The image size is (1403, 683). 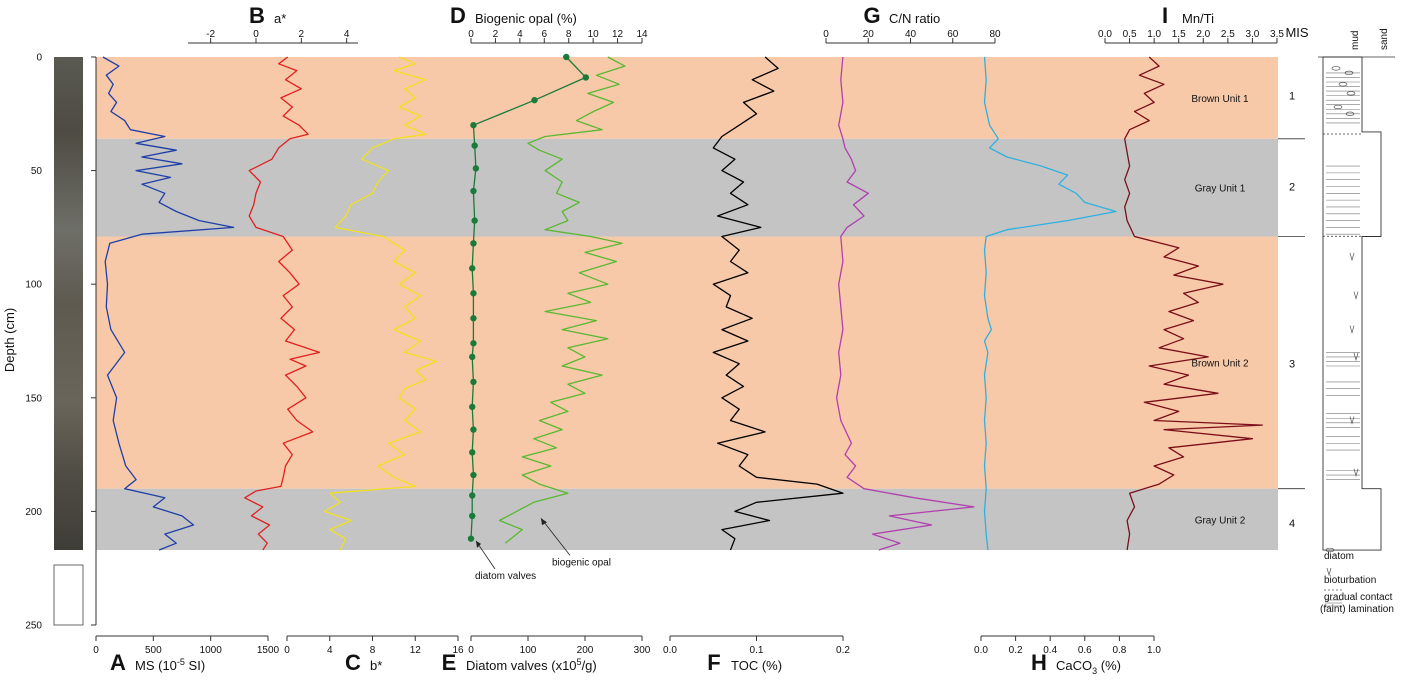 I want to click on panel-C-label: b*, so click(x=376, y=665).